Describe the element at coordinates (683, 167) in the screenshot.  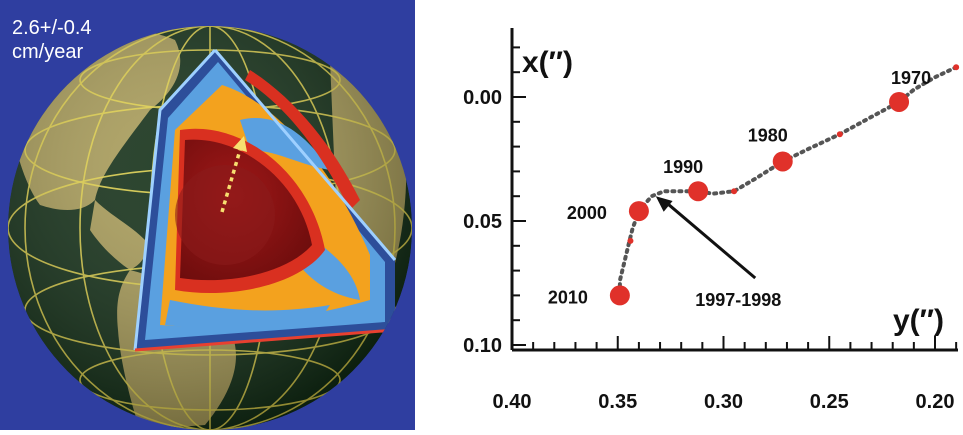
I see `year-label: 1990` at that location.